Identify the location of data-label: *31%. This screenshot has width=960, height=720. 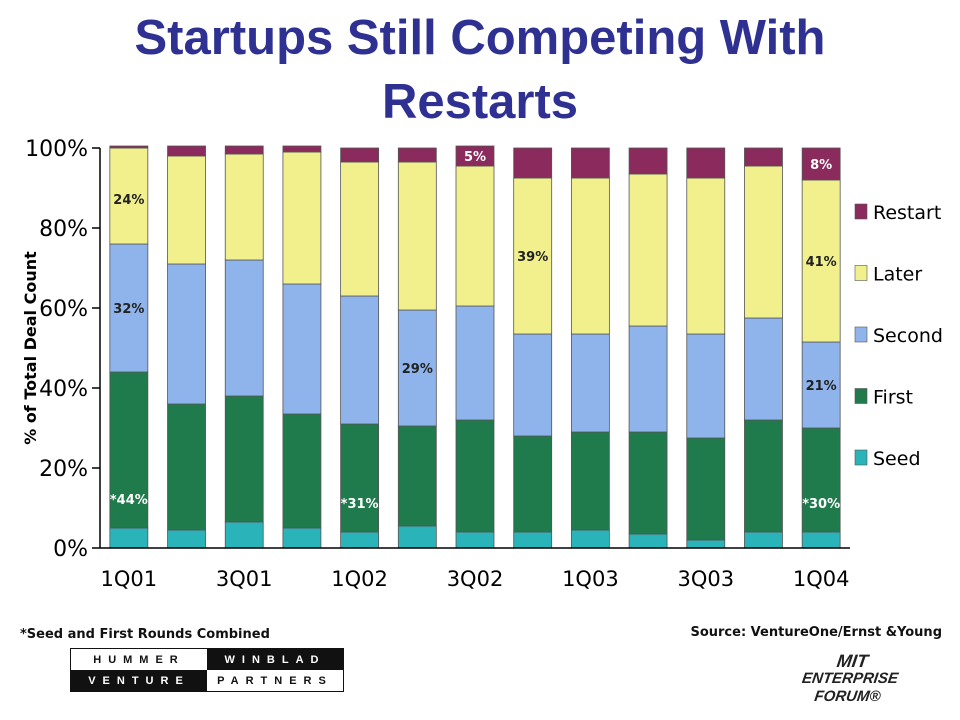
(360, 504).